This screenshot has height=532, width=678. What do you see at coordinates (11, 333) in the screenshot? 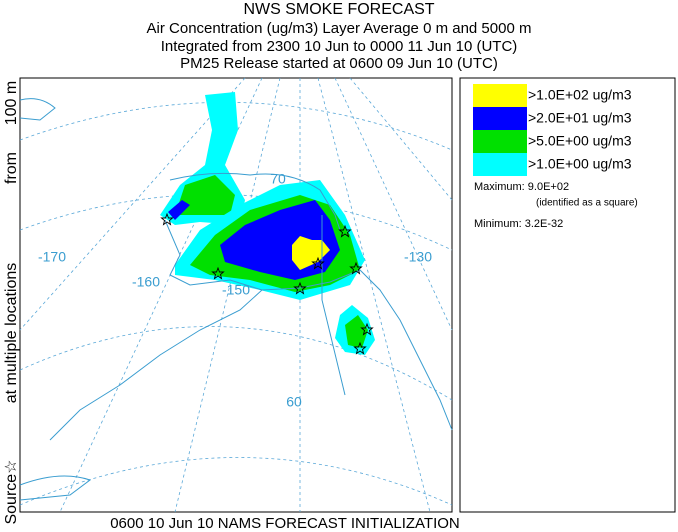
I see `side-label-part: at multiple locations` at bounding box center [11, 333].